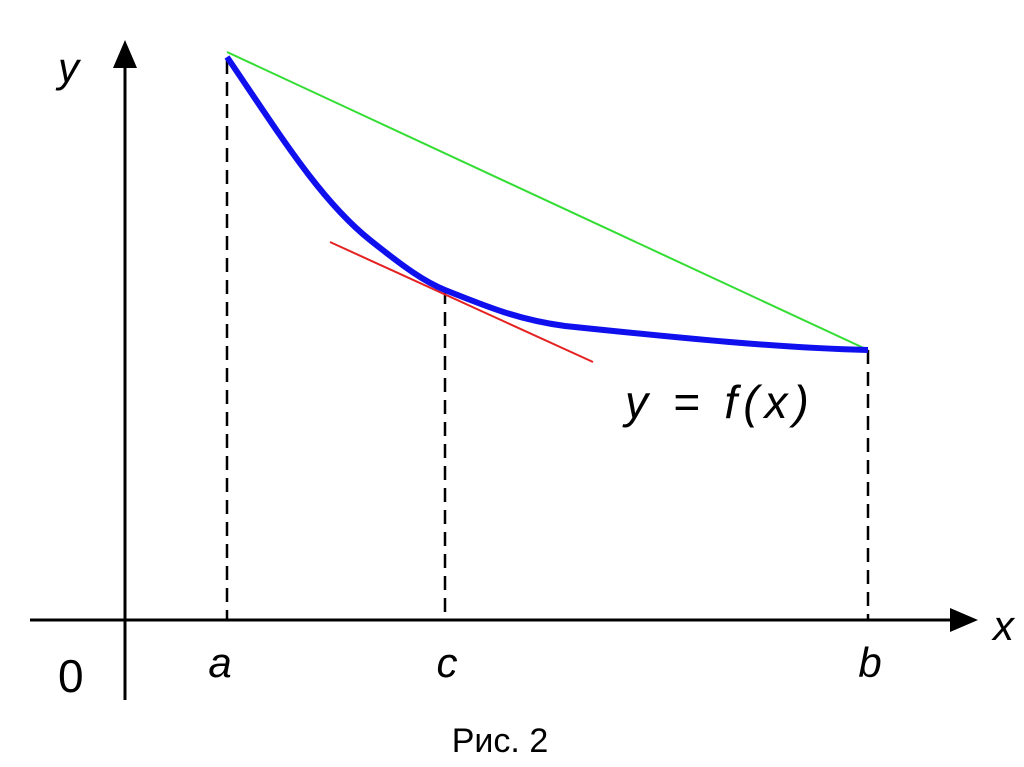  What do you see at coordinates (718, 402) in the screenshot?
I see `function-label: y = f(x)` at bounding box center [718, 402].